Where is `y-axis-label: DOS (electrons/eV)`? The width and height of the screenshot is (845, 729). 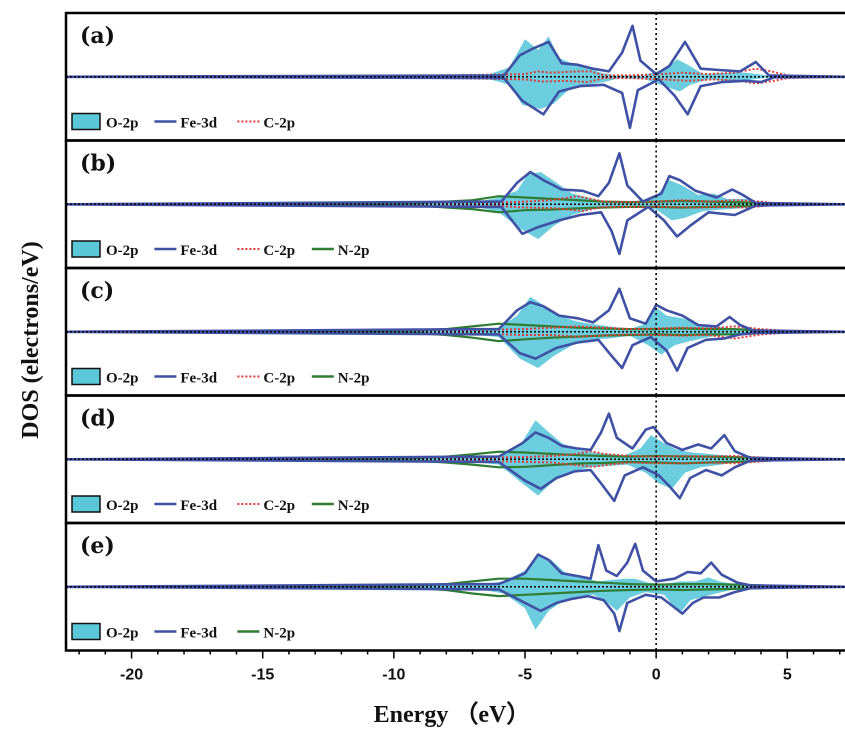
y-axis-label: DOS (electrons/eV) is located at coordinates (31, 340).